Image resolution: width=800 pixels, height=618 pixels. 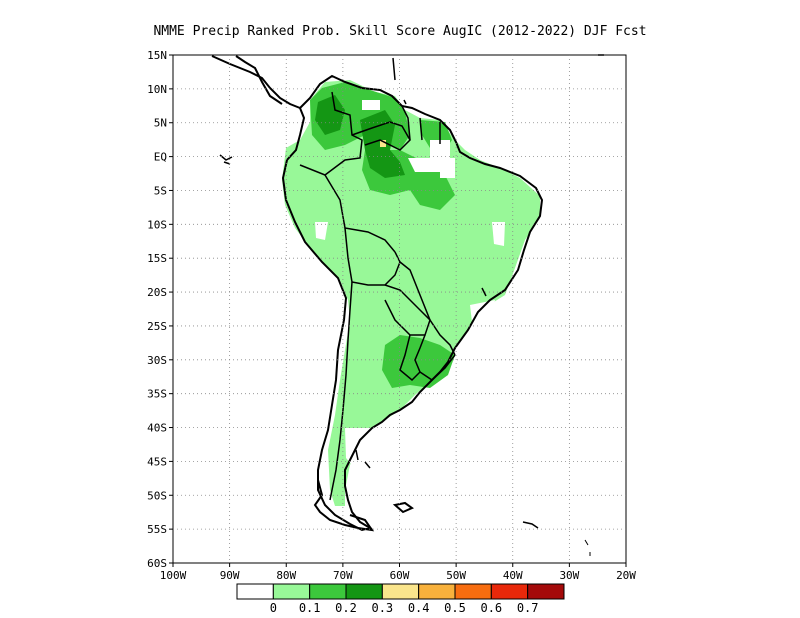 What do you see at coordinates (157, 89) in the screenshot?
I see `lat-tick-label: 10N` at bounding box center [157, 89].